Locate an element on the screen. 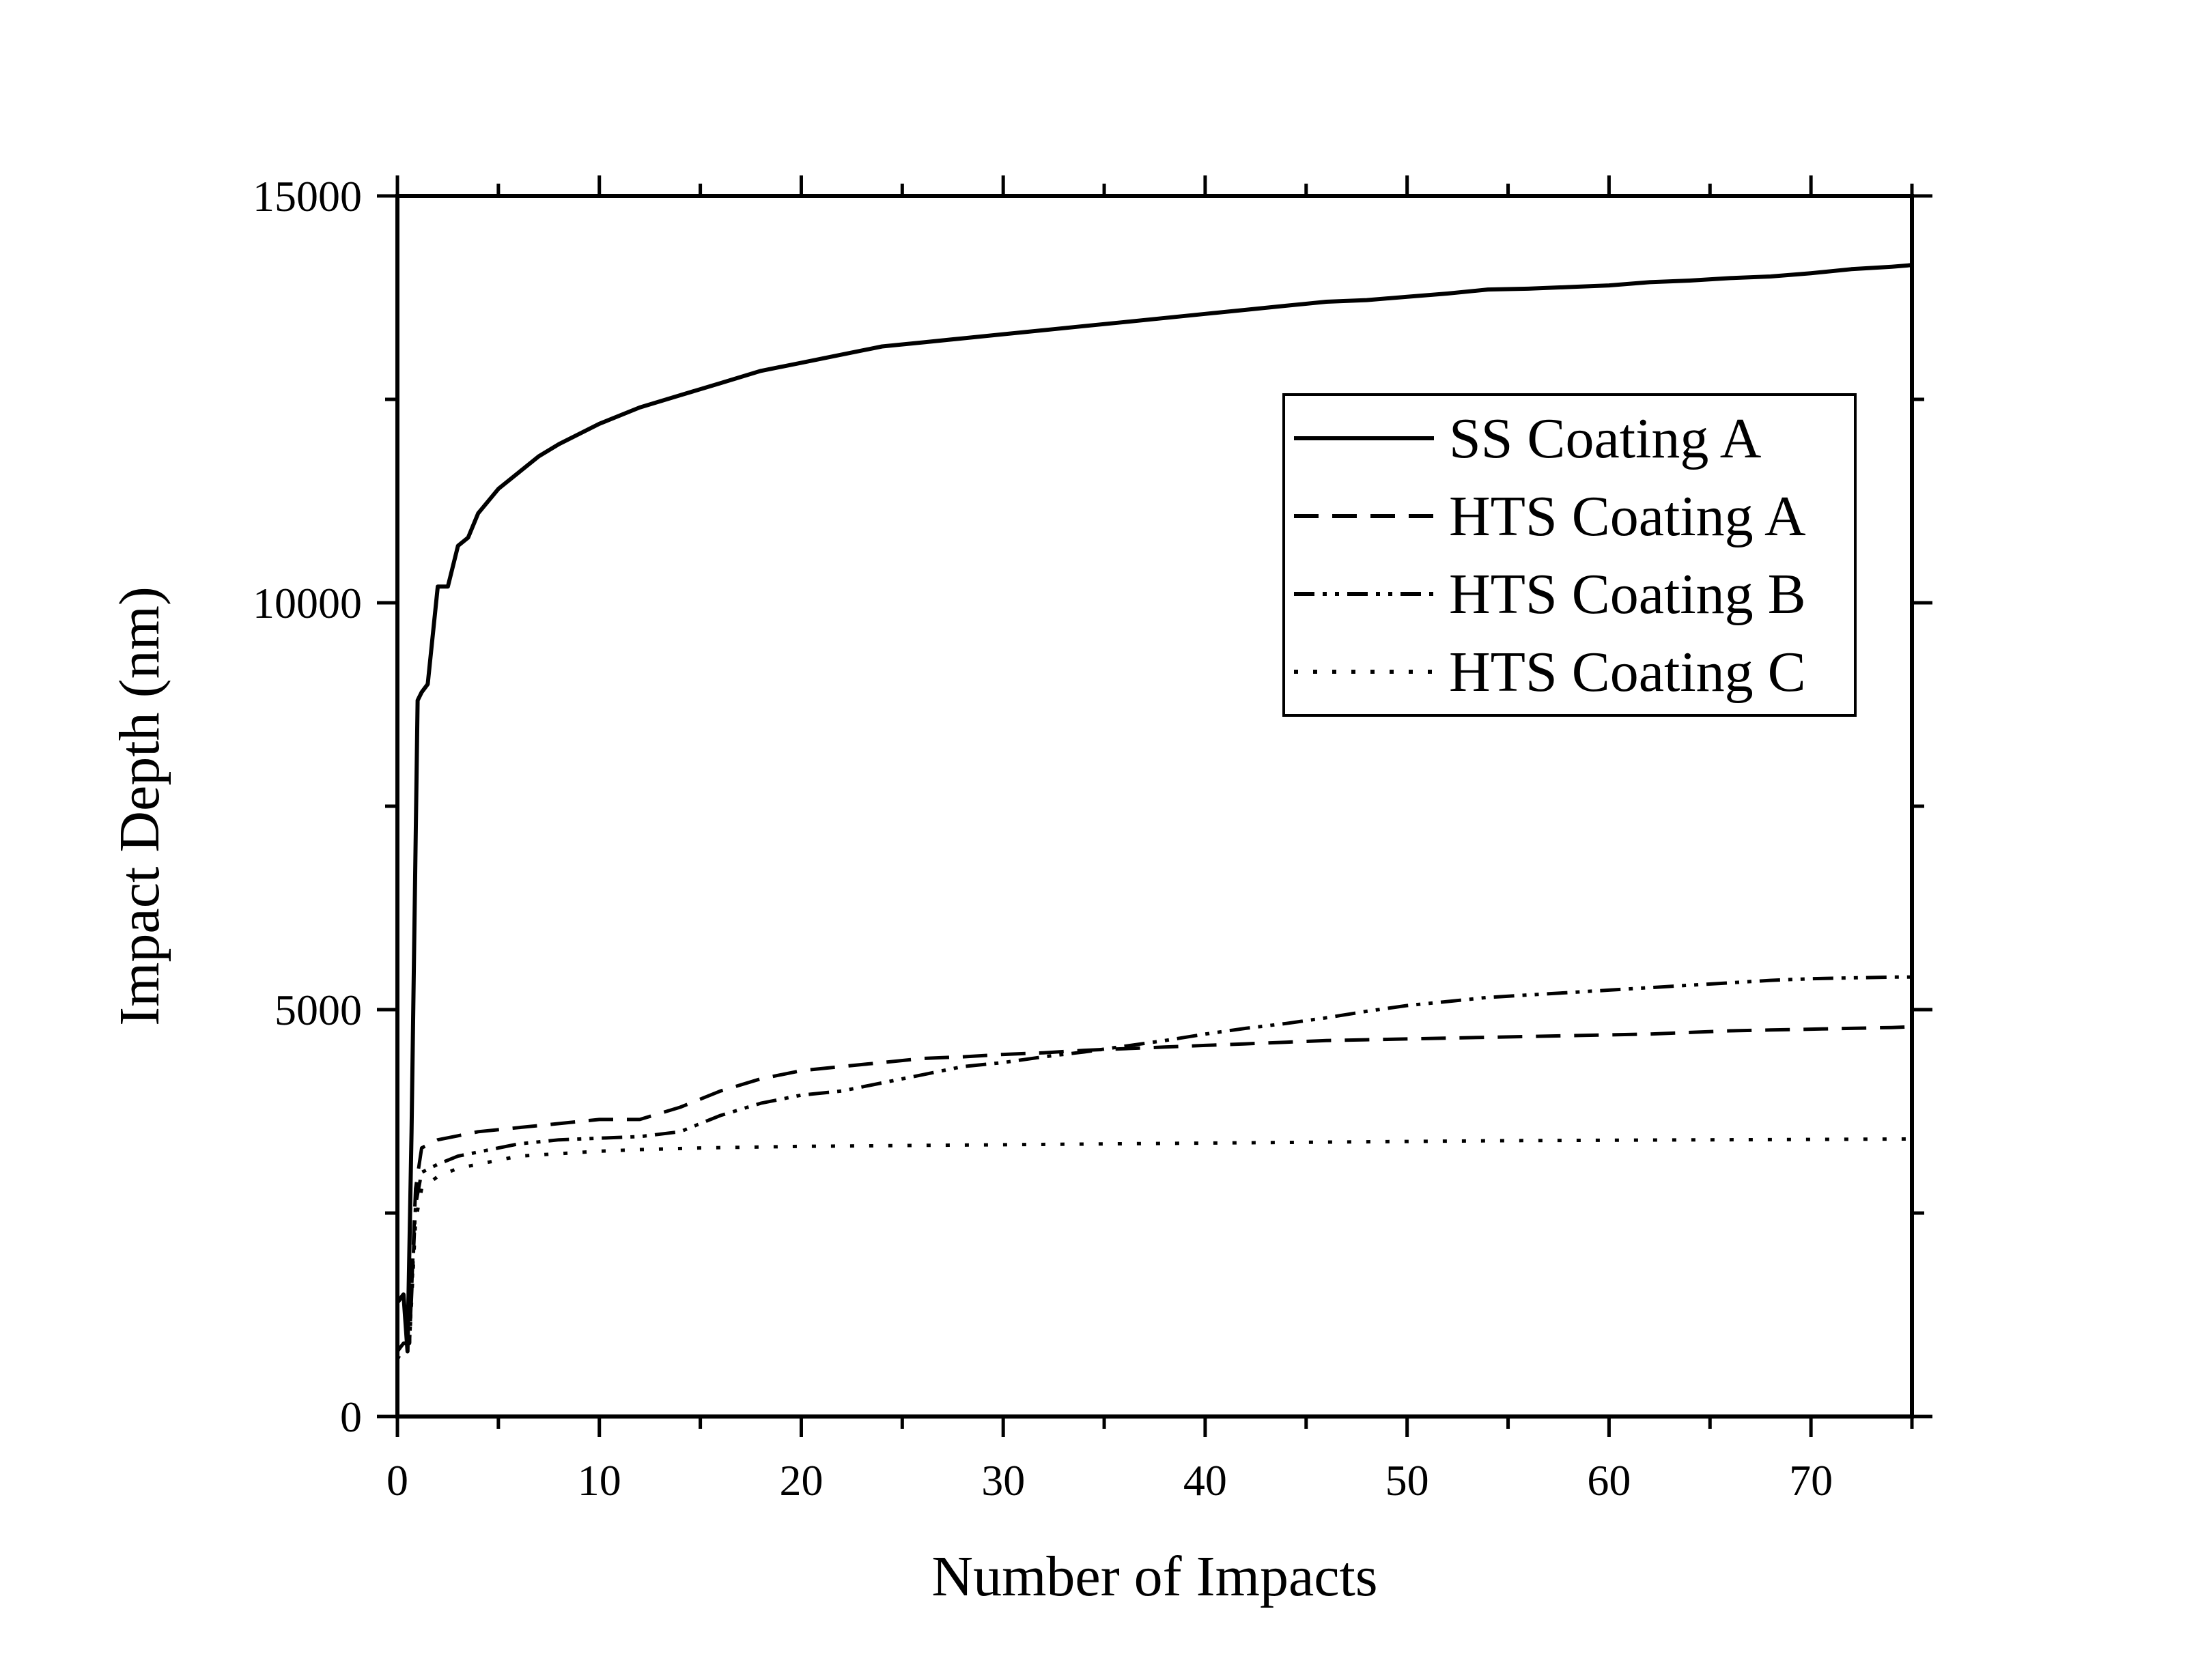 Image resolution: width=2196 pixels, height=1680 pixels. legend-label-hts-coating-a: HTS Coating A is located at coordinates (1628, 516).